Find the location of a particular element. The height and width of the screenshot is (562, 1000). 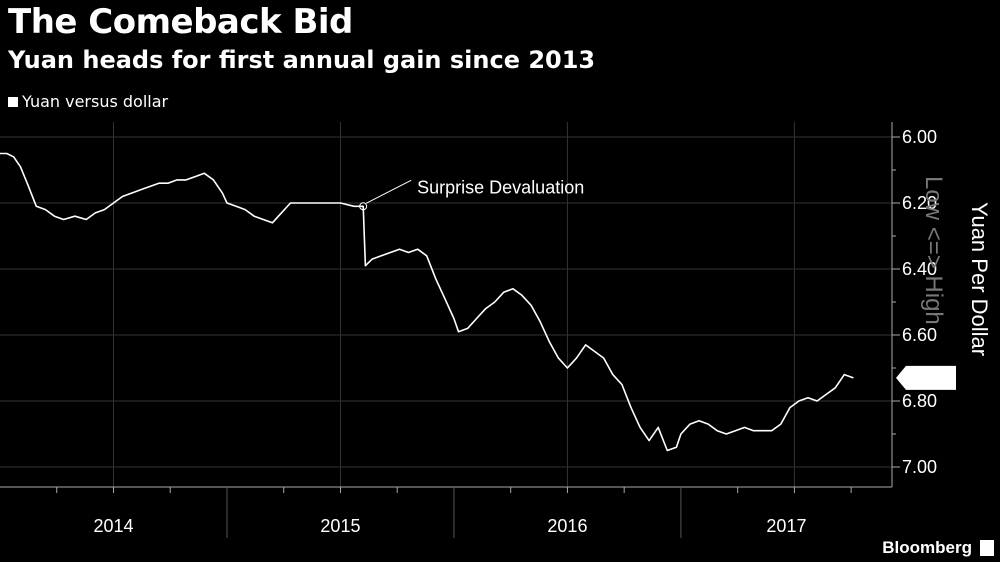

annotation-leader-line is located at coordinates (388, 191).